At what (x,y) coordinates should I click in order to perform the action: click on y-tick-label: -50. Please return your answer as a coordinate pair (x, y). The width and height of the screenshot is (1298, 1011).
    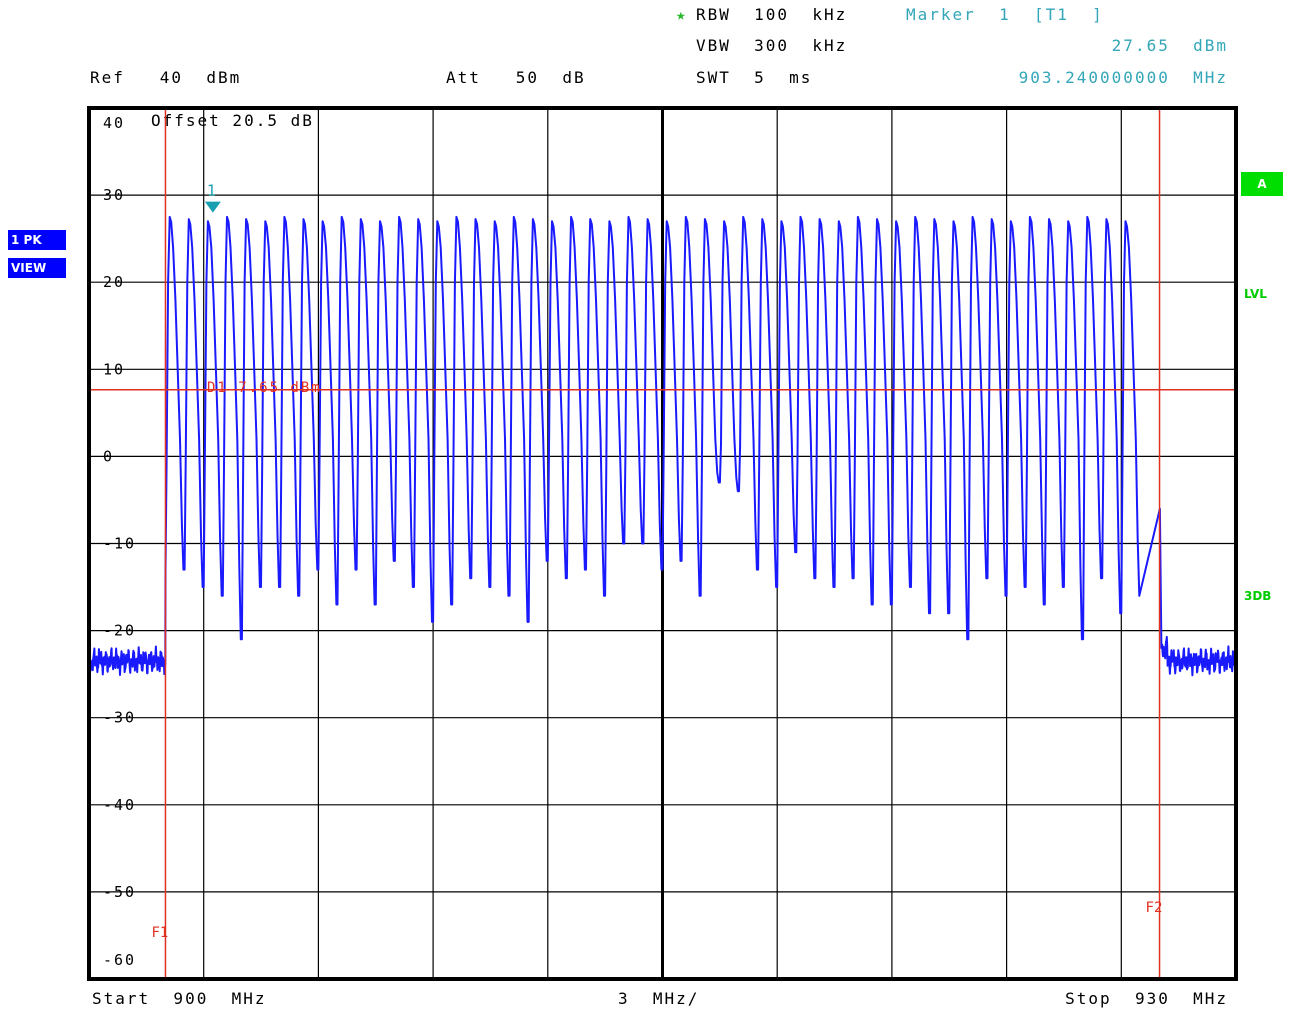
    Looking at the image, I should click on (119, 892).